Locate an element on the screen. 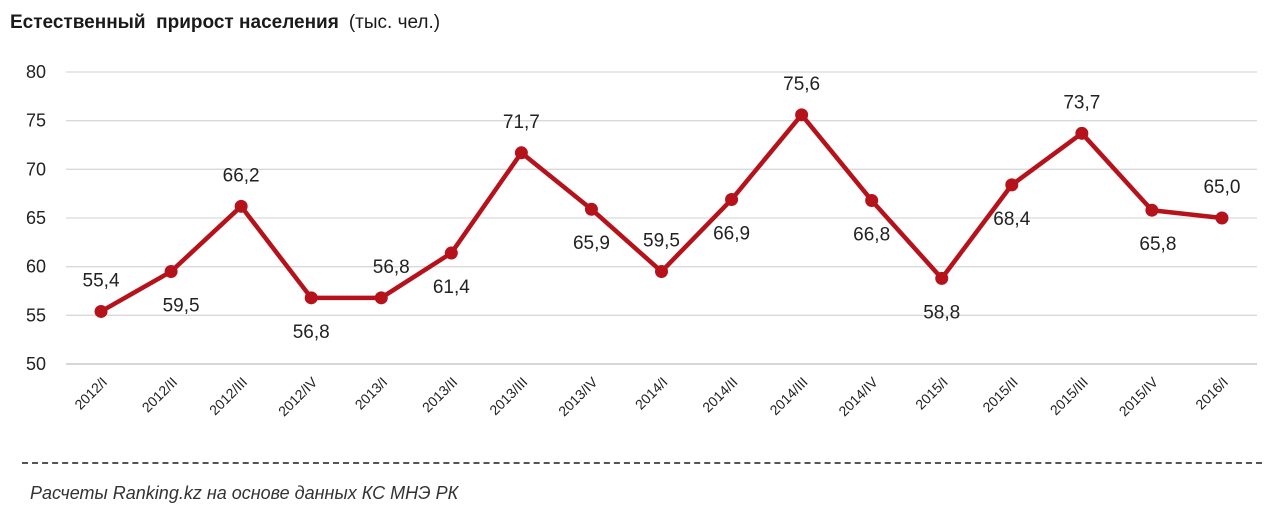  y-tick-label: 80 is located at coordinates (36, 72).